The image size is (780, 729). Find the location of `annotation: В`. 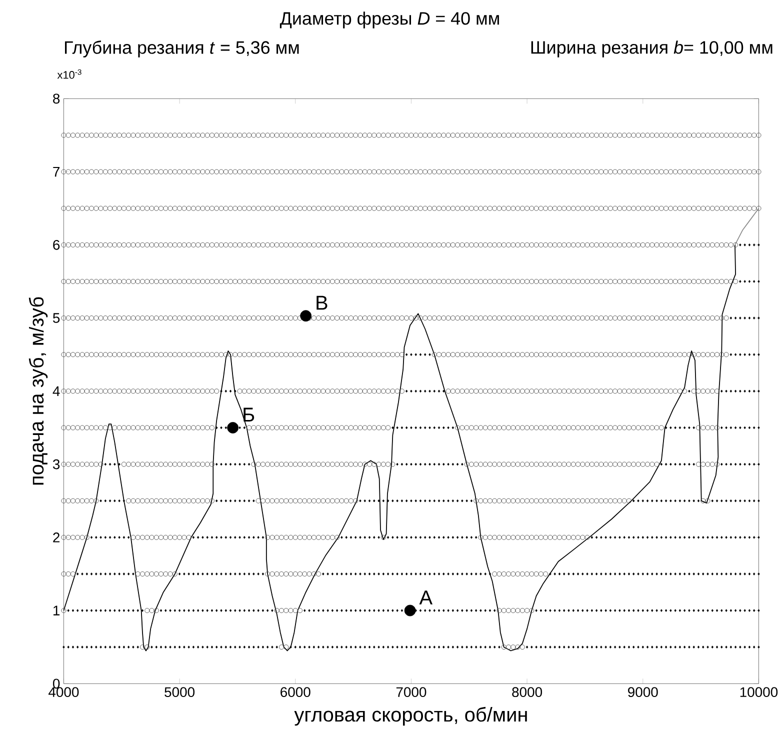

annotation: В is located at coordinates (322, 303).